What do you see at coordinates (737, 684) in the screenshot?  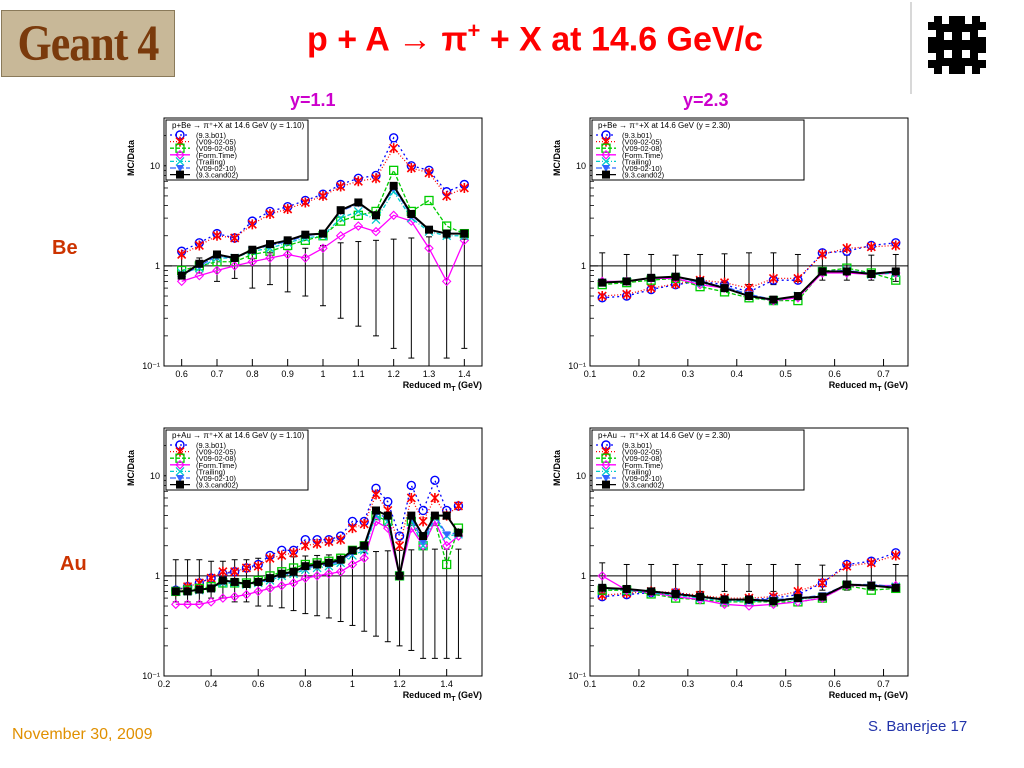 I see `x-tick-label: 0.4` at bounding box center [737, 684].